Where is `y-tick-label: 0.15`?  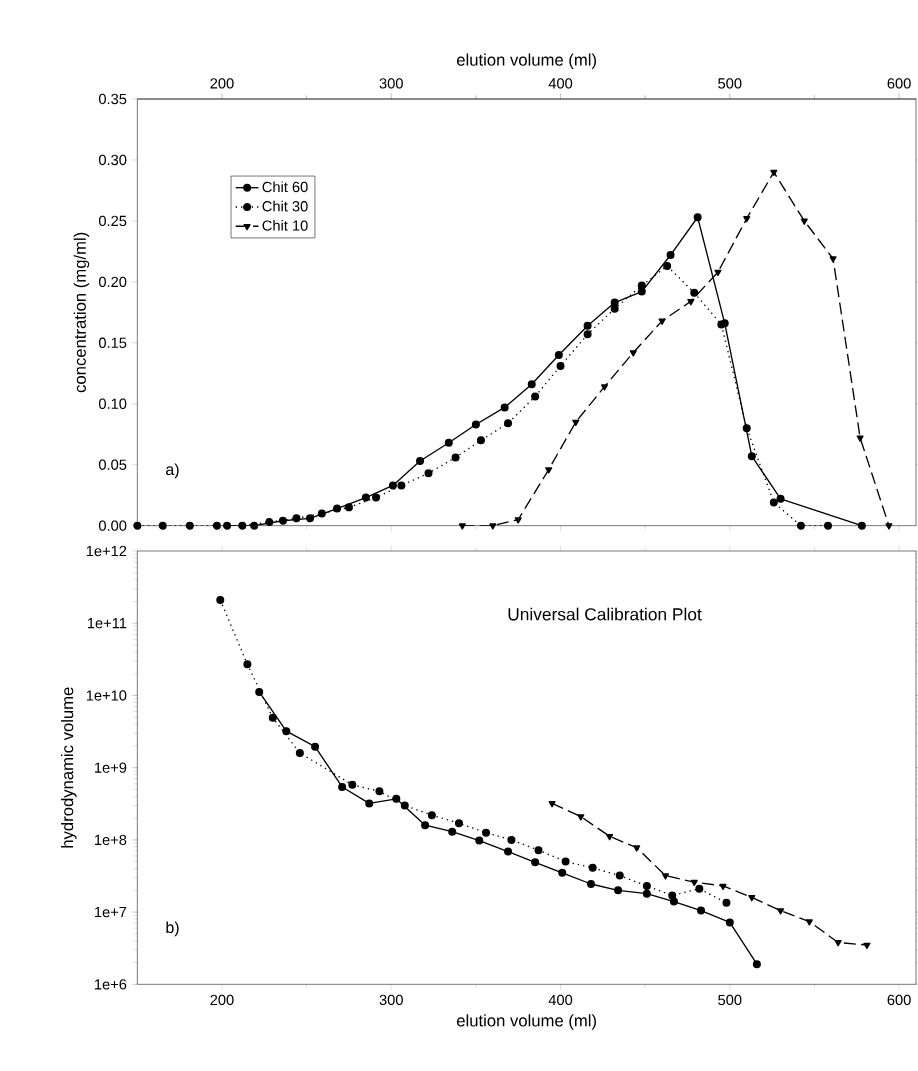
y-tick-label: 0.15 is located at coordinates (112, 342).